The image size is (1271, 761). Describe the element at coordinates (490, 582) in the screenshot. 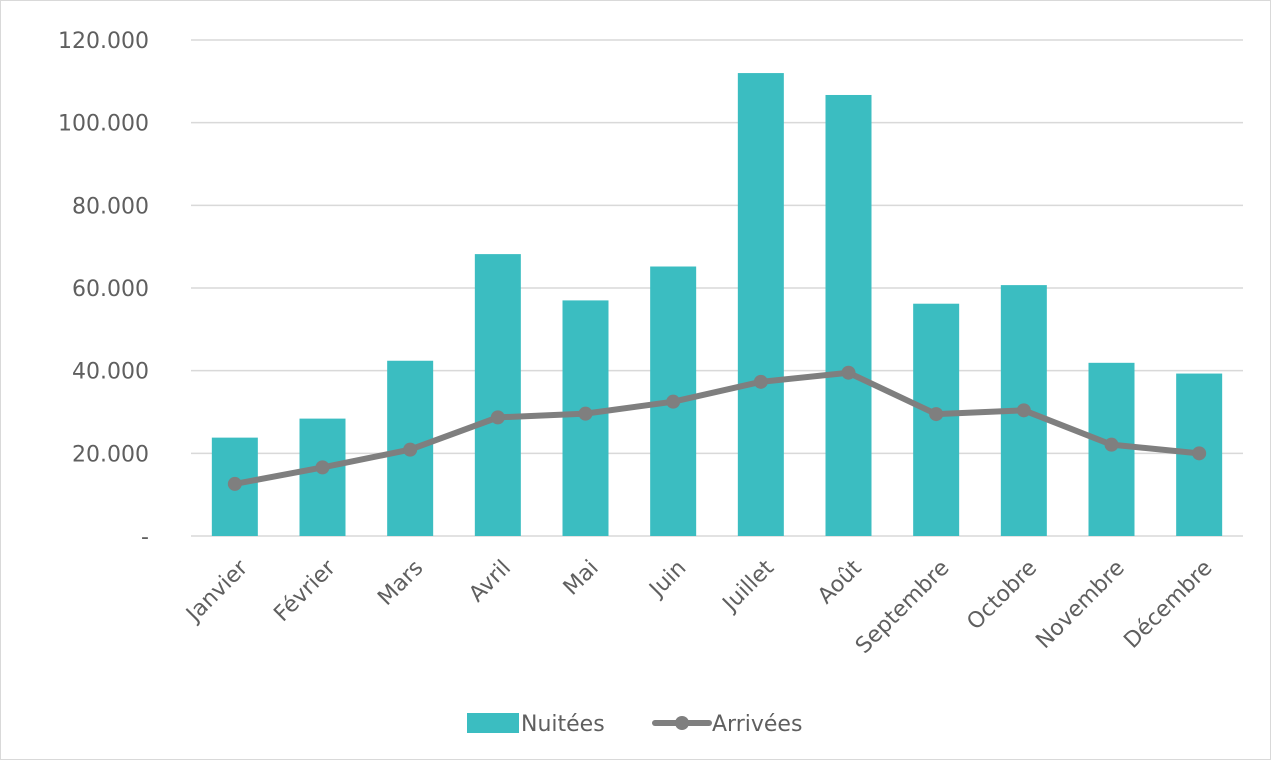

I see `x-tick-label: Avril` at that location.